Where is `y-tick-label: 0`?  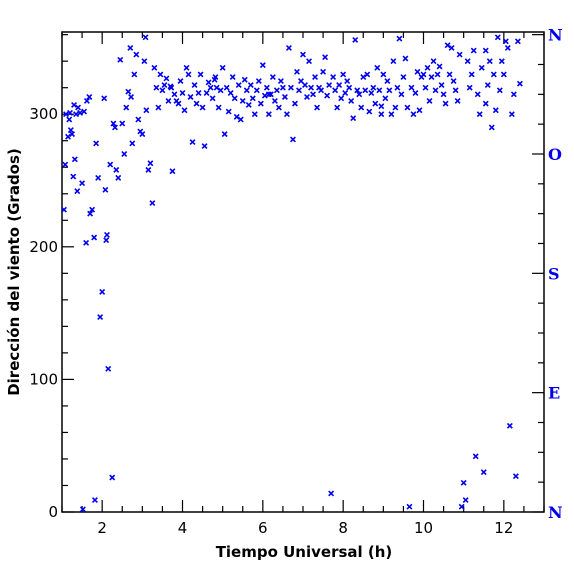
y-tick-label: 0 is located at coordinates (53, 512).